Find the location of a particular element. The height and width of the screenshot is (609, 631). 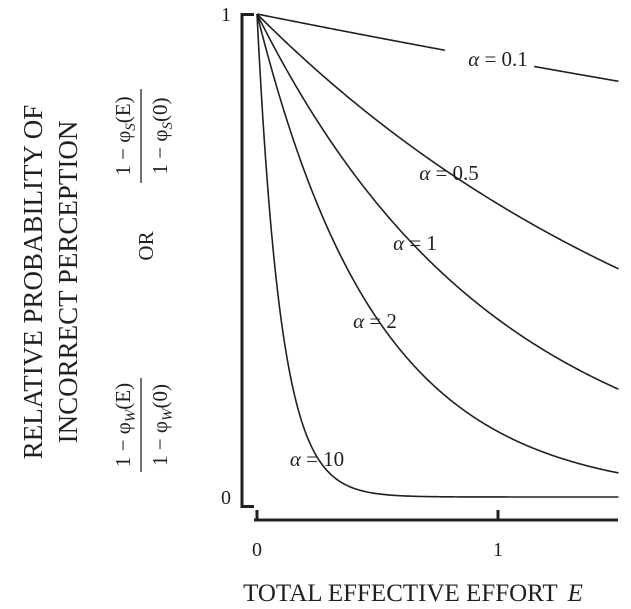

x-tick-label-1: 1 is located at coordinates (498, 550).